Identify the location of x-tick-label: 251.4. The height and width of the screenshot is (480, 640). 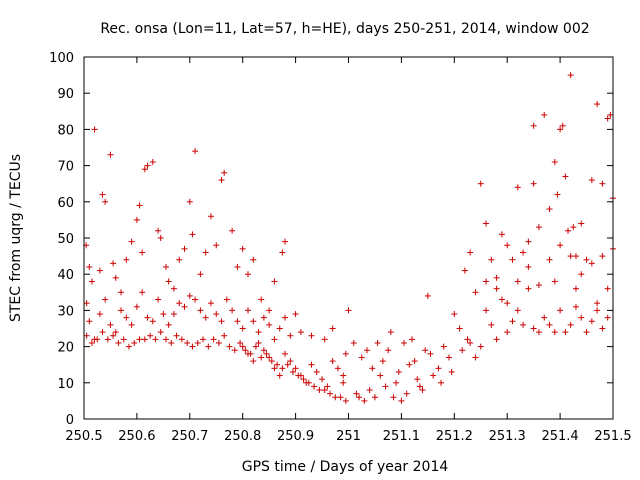
(559, 436).